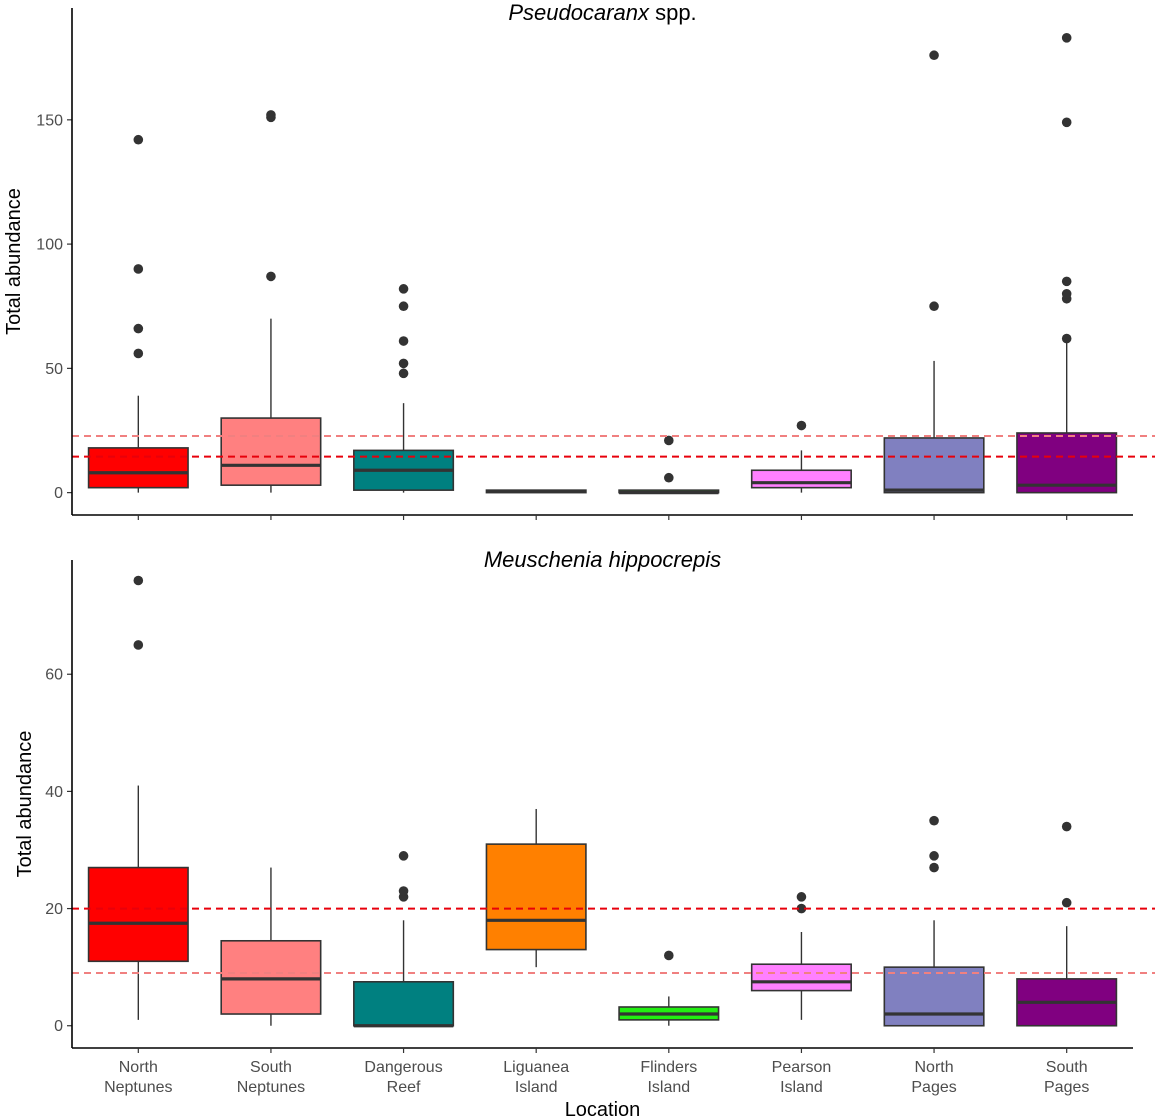  I want to click on x-tick-label: Dangerous Reef, so click(403, 1077).